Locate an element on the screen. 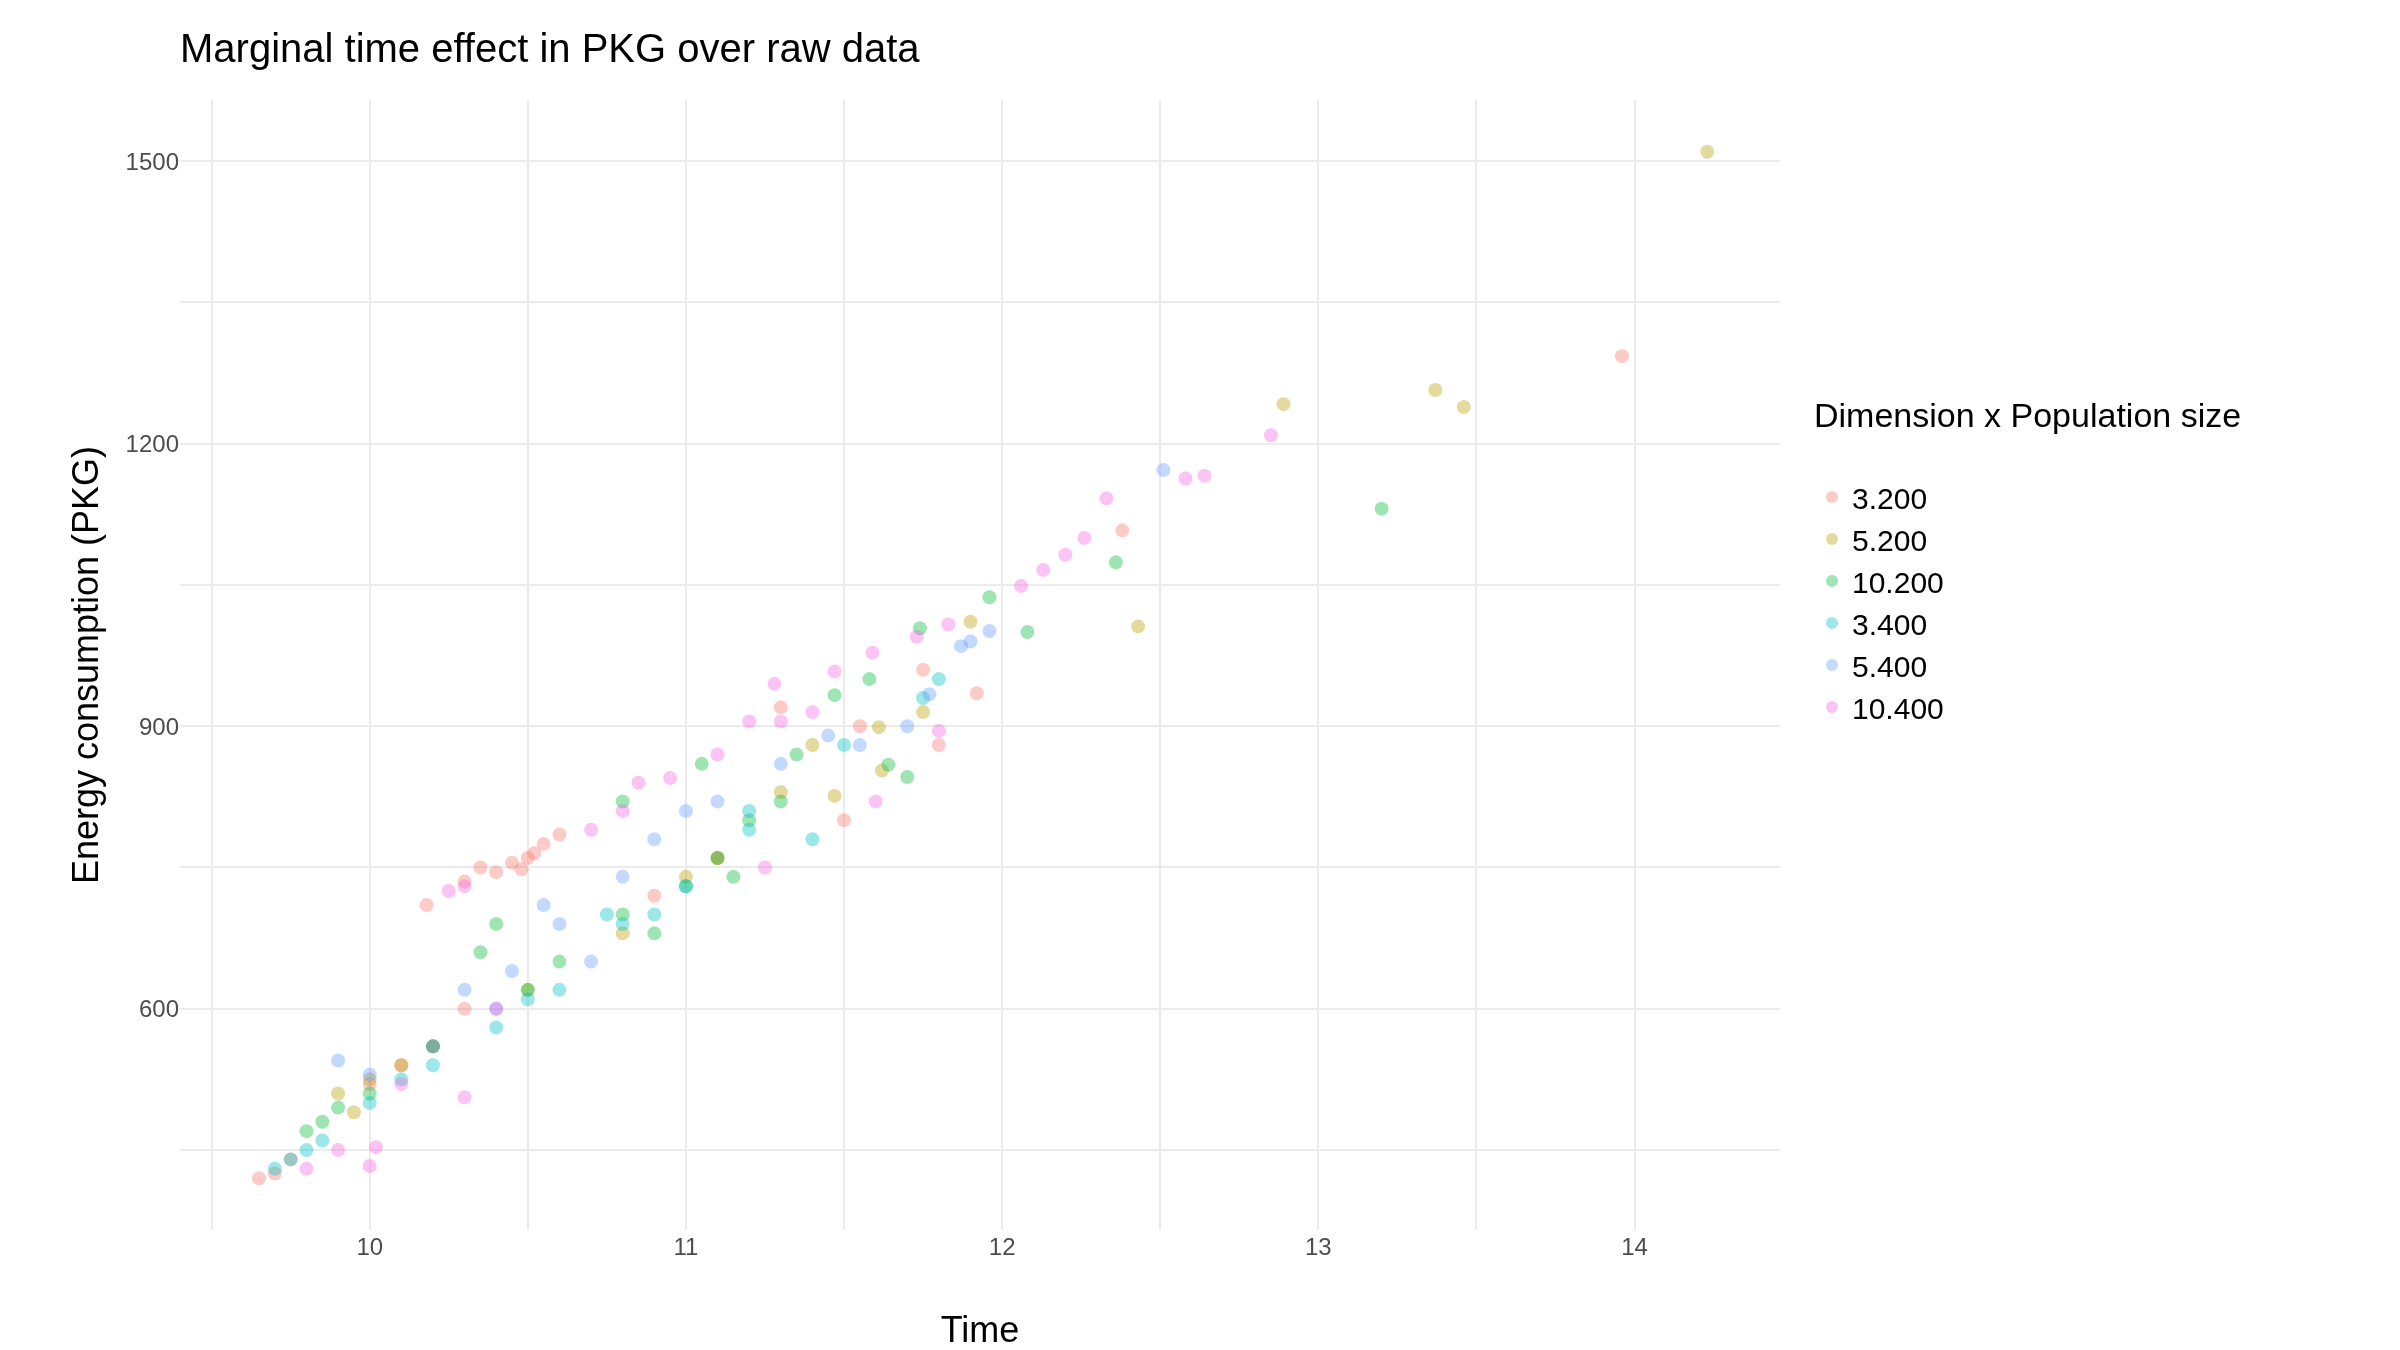 Image resolution: width=2400 pixels, height=1350 pixels. x-tick-label: 11 is located at coordinates (686, 1246).